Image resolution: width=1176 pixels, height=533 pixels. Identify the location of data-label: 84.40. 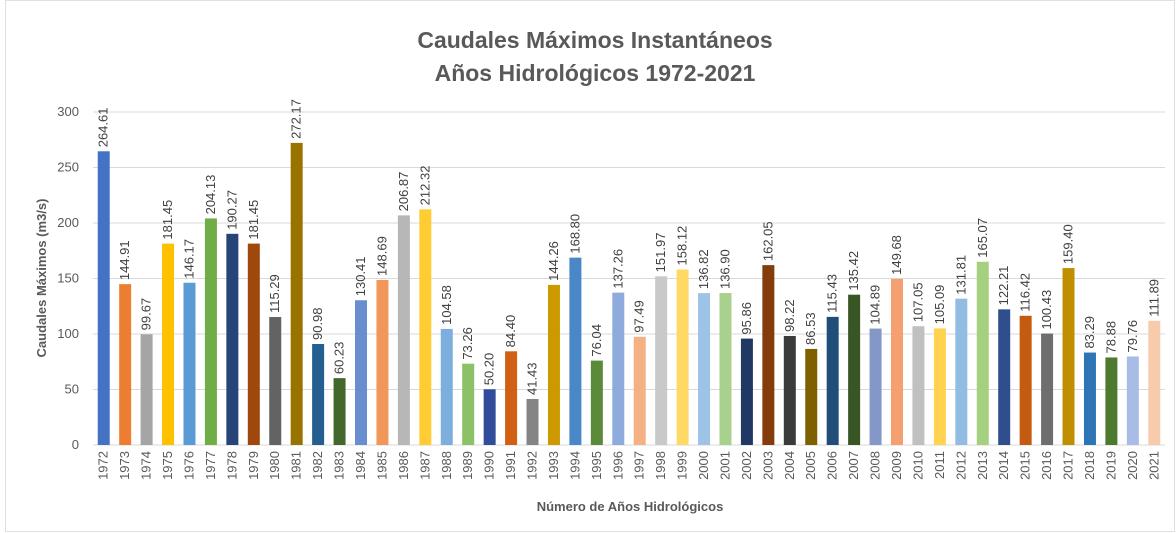
(510, 331).